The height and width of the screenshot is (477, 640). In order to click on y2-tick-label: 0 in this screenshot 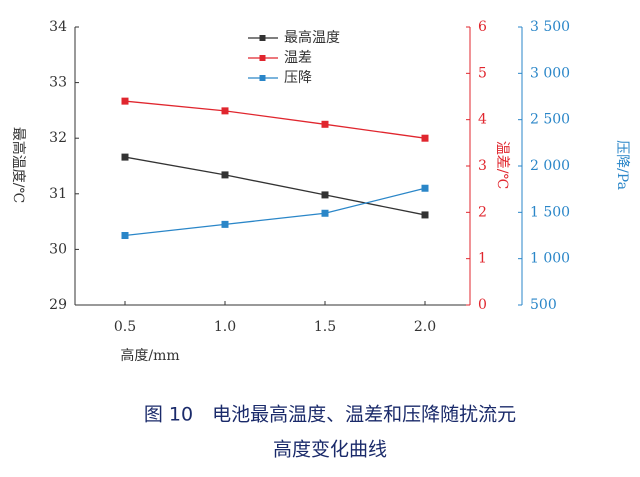, I will do `click(482, 305)`.